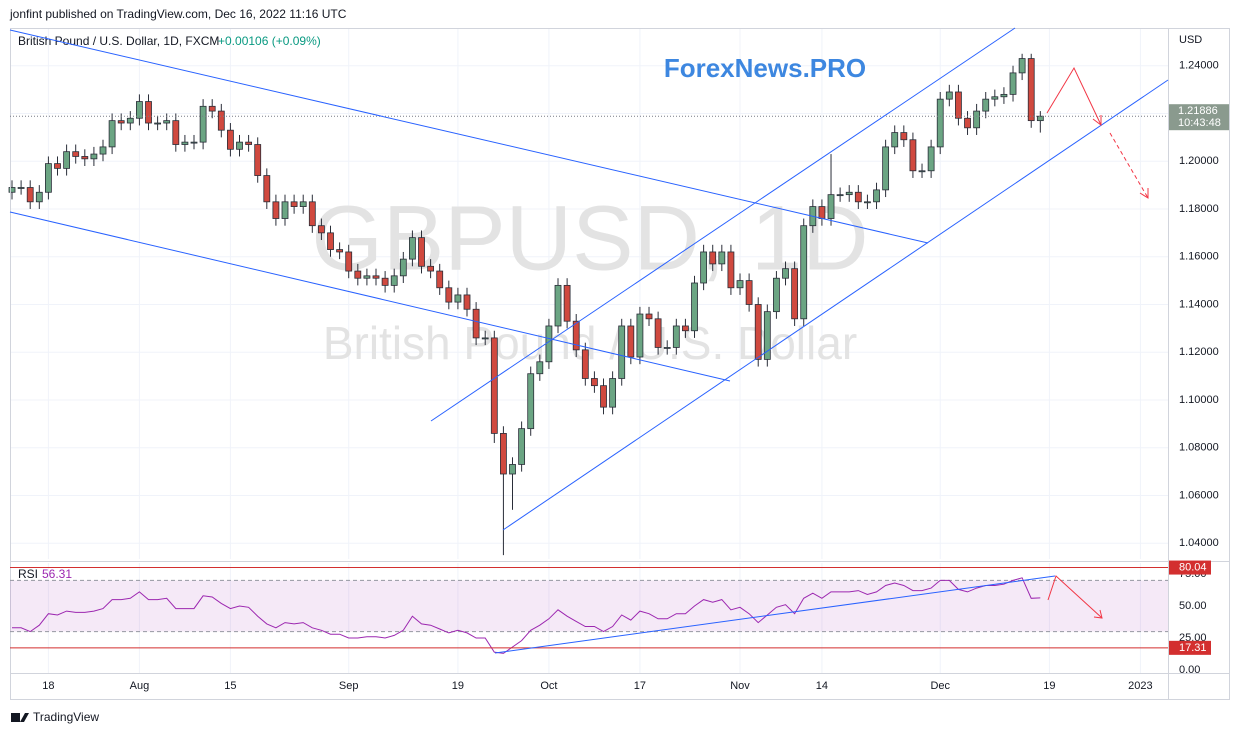  Describe the element at coordinates (28, 574) in the screenshot. I see `indicator-name: RSI` at that location.